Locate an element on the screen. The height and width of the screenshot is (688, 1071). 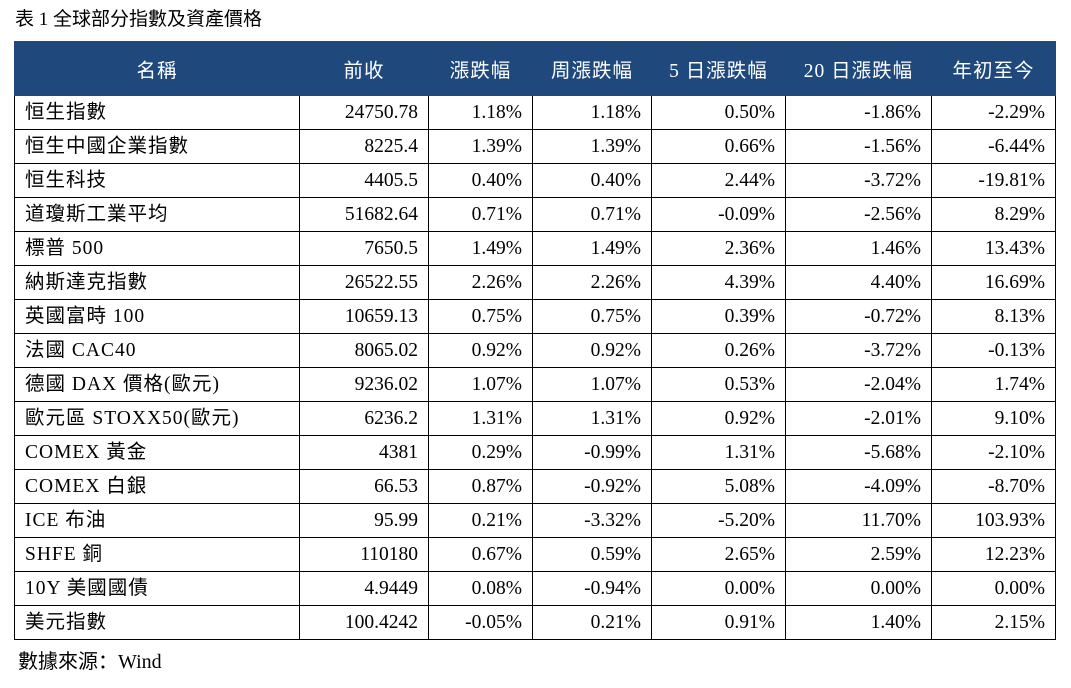
cell-close: 66.53 is located at coordinates (364, 486).